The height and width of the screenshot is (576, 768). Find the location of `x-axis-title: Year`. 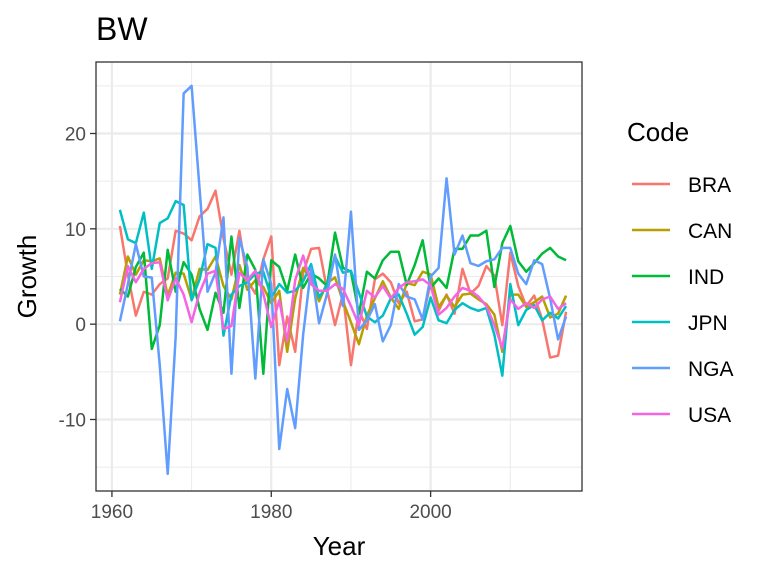

x-axis-title: Year is located at coordinates (339, 546).